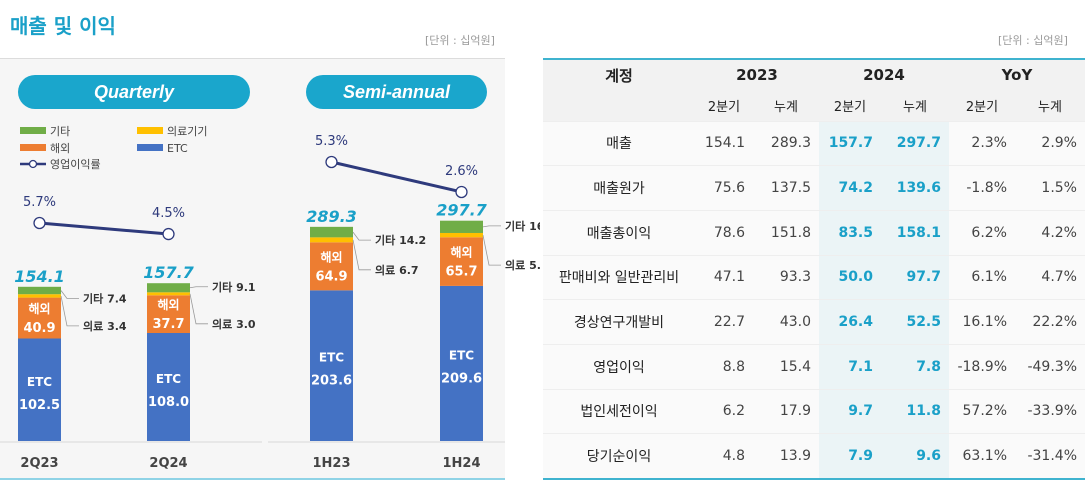  Describe the element at coordinates (619, 188) in the screenshot. I see `row-label: 매출원가` at that location.